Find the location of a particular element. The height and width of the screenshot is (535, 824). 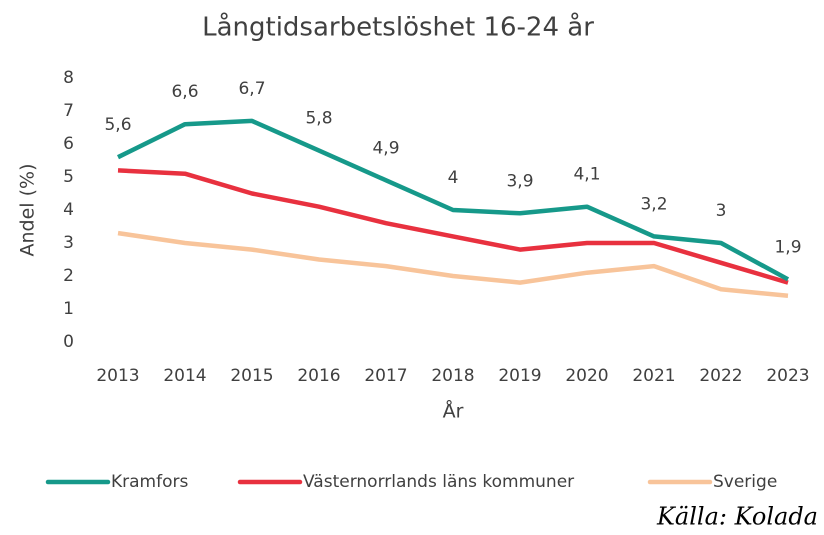

legend-label: Kramfors is located at coordinates (149, 482).